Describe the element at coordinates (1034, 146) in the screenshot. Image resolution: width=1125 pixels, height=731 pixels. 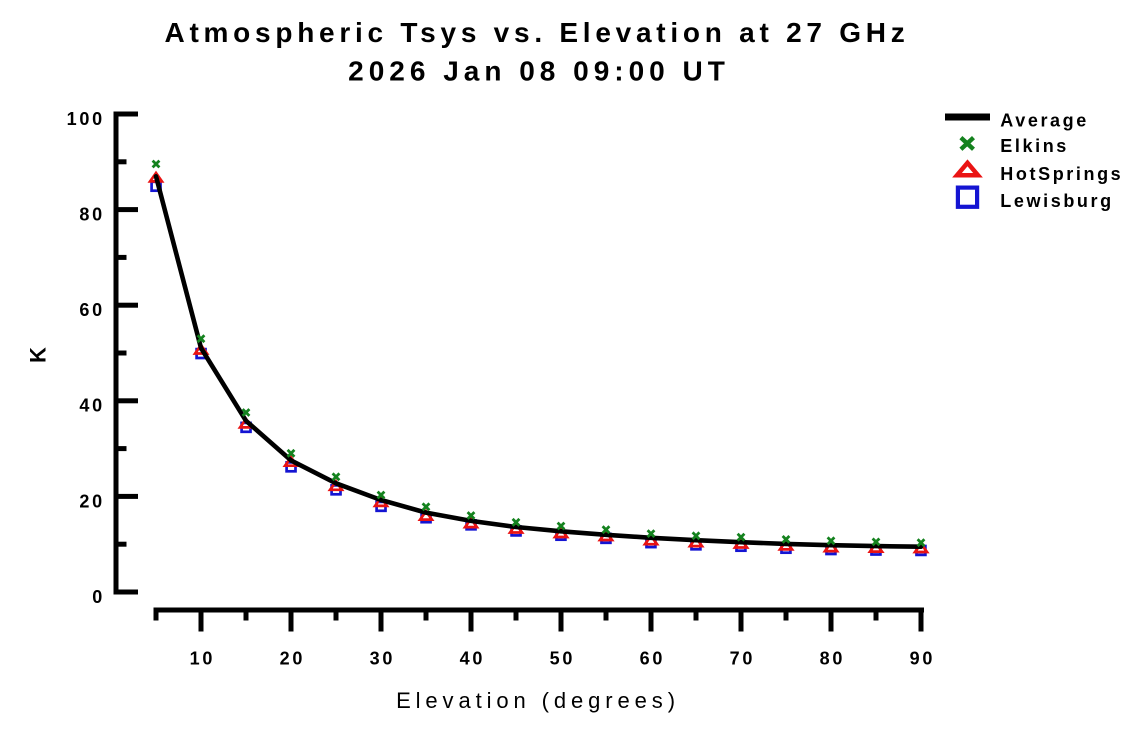
I see `svg-text: Elkins` at that location.